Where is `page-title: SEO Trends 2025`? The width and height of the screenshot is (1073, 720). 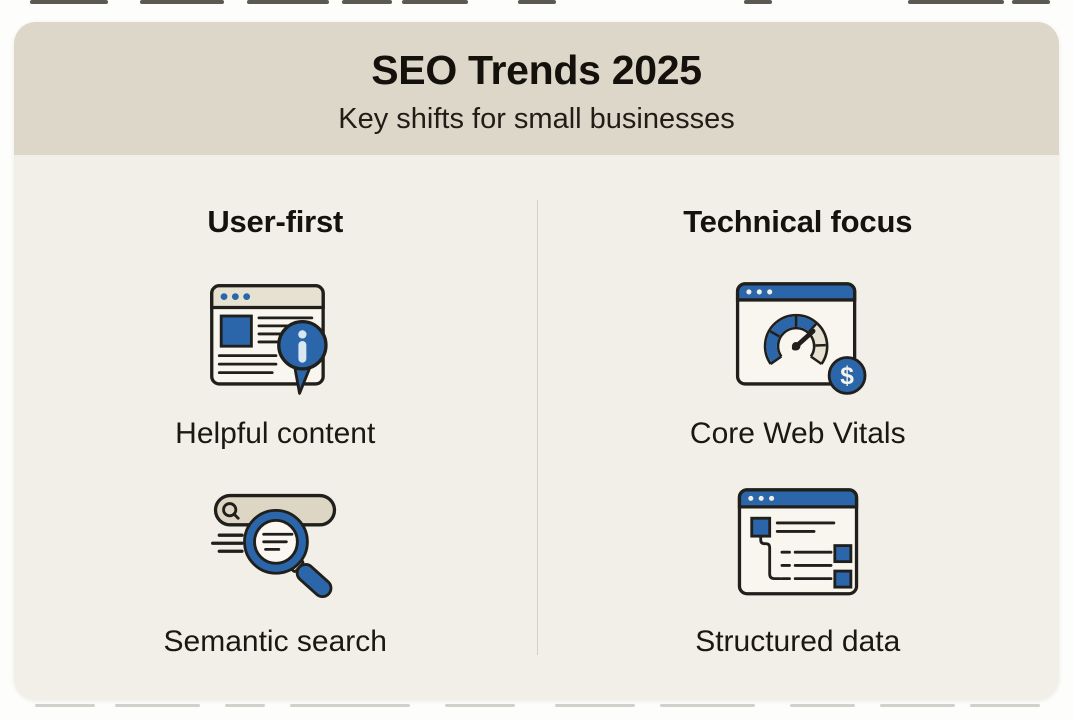 page-title: SEO Trends 2025 is located at coordinates (536, 70).